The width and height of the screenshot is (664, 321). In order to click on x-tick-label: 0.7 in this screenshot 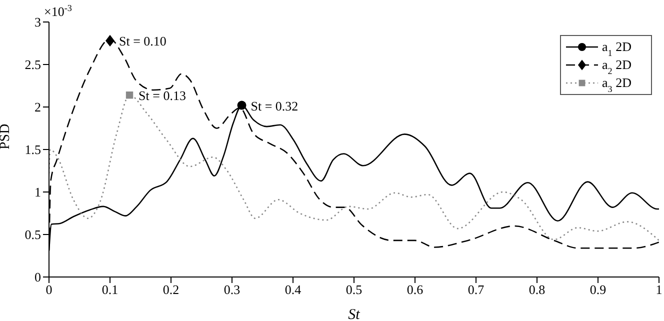, I will do `click(476, 290)`.